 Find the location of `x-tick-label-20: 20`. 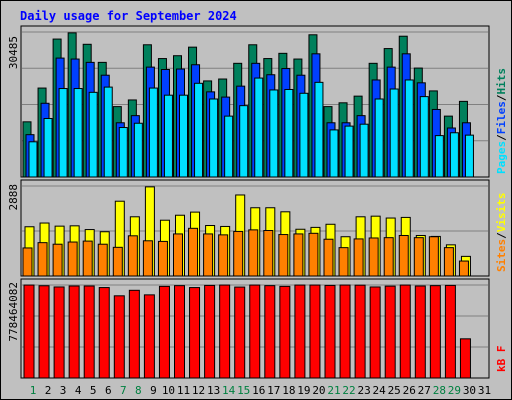

x-tick-label-20: 20 is located at coordinates (318, 390).